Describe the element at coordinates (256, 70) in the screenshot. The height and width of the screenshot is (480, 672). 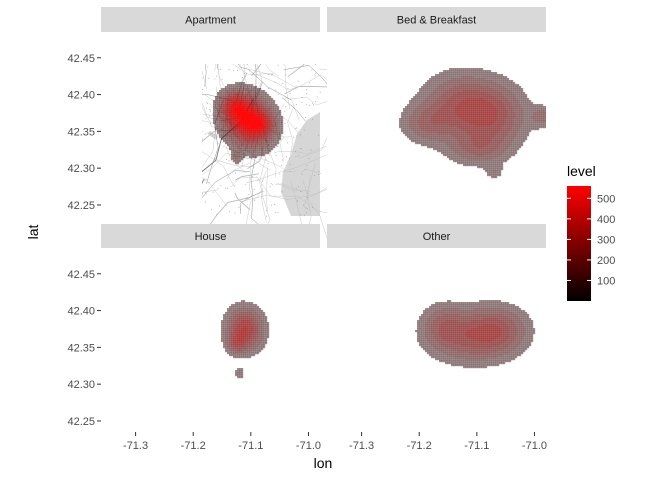
I see `road` at that location.